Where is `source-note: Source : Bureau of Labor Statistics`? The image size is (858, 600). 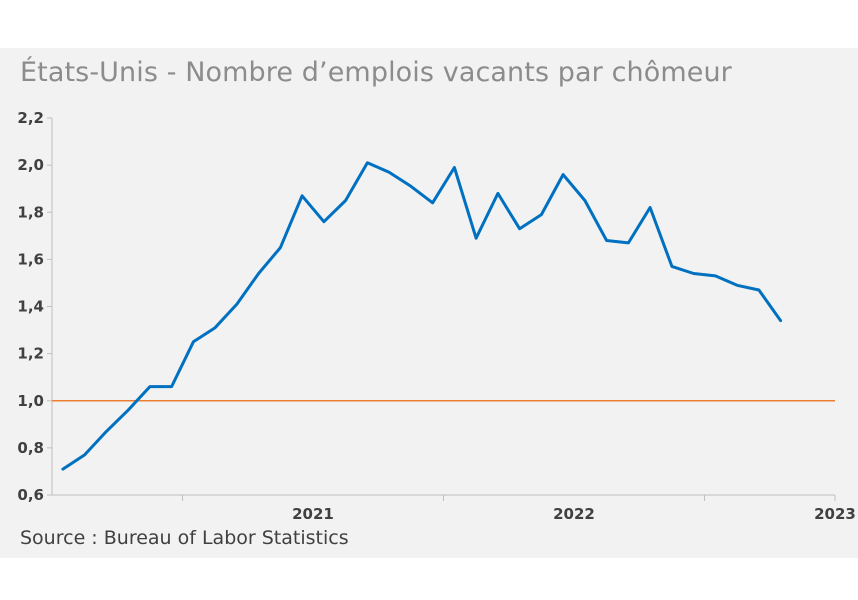
source-note: Source : Bureau of Labor Statistics is located at coordinates (184, 538).